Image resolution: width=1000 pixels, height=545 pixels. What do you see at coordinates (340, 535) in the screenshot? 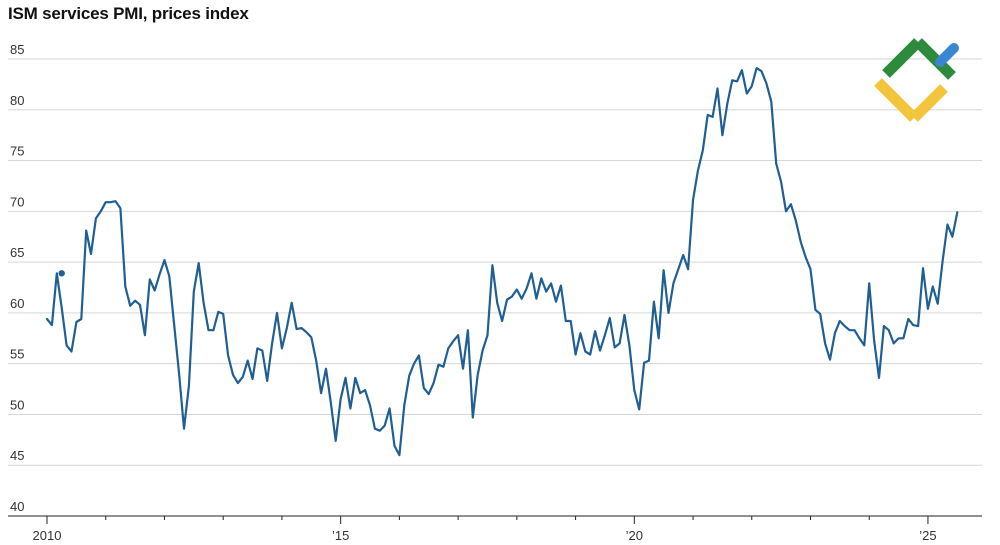
I see `x-tick-label: ’15` at bounding box center [340, 535].